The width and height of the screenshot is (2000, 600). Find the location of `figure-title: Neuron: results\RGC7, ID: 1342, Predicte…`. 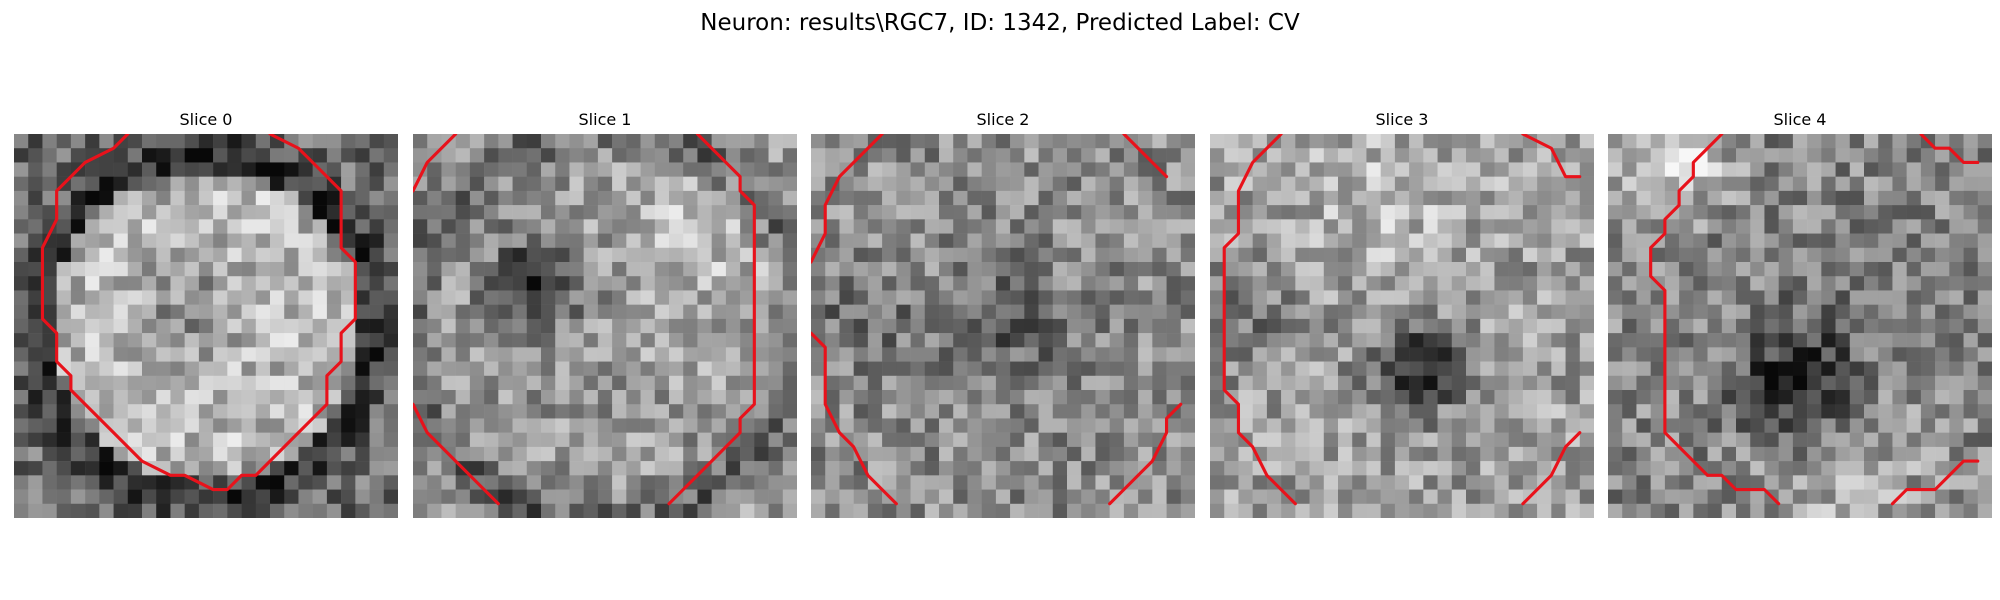

figure-title: Neuron: results\RGC7, ID: 1342, Predicte… is located at coordinates (1000, 23).